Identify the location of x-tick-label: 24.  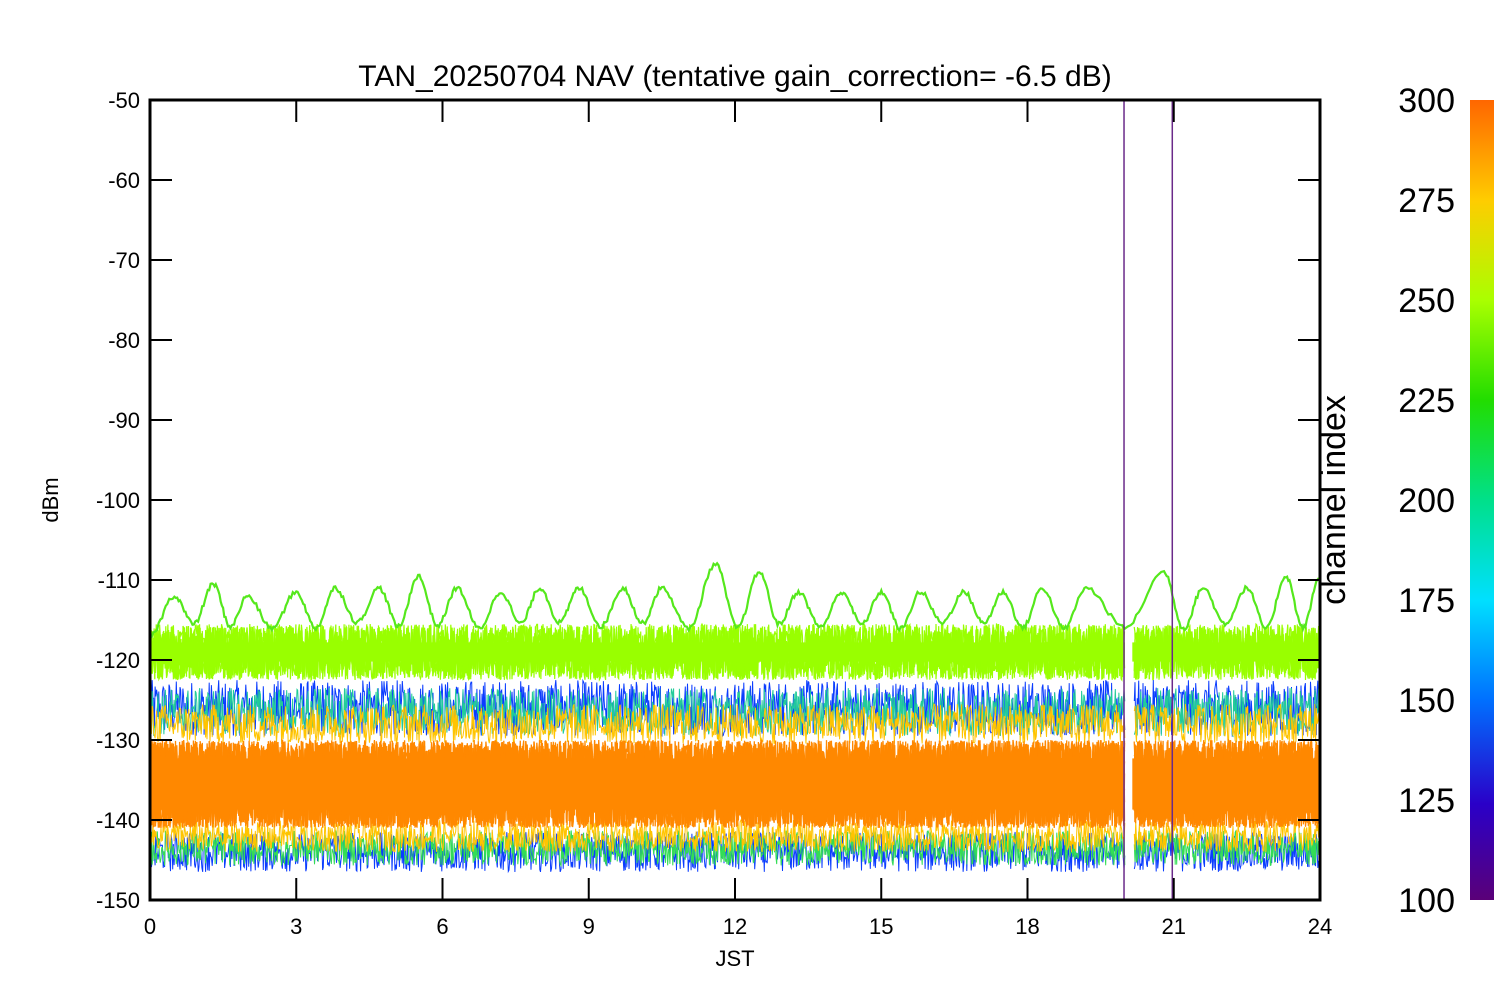
(1320, 926).